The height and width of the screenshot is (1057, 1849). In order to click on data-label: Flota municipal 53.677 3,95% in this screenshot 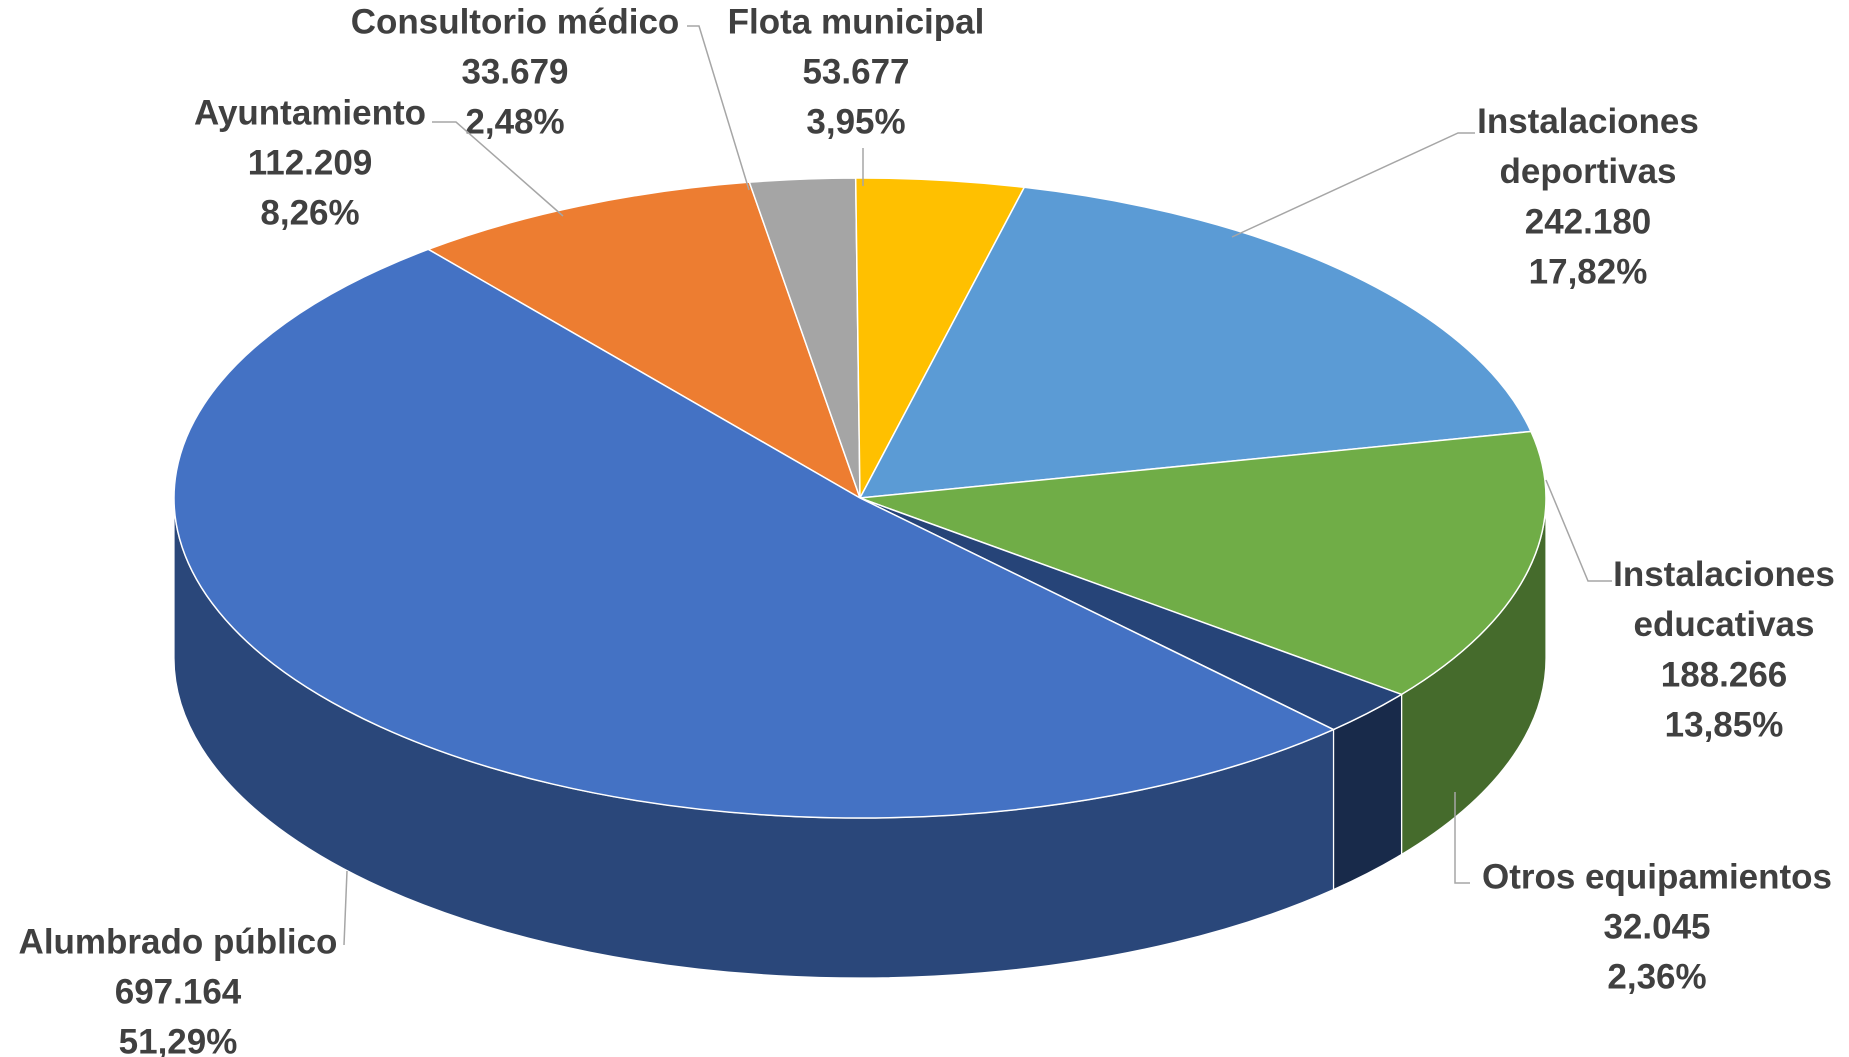, I will do `click(856, 71)`.